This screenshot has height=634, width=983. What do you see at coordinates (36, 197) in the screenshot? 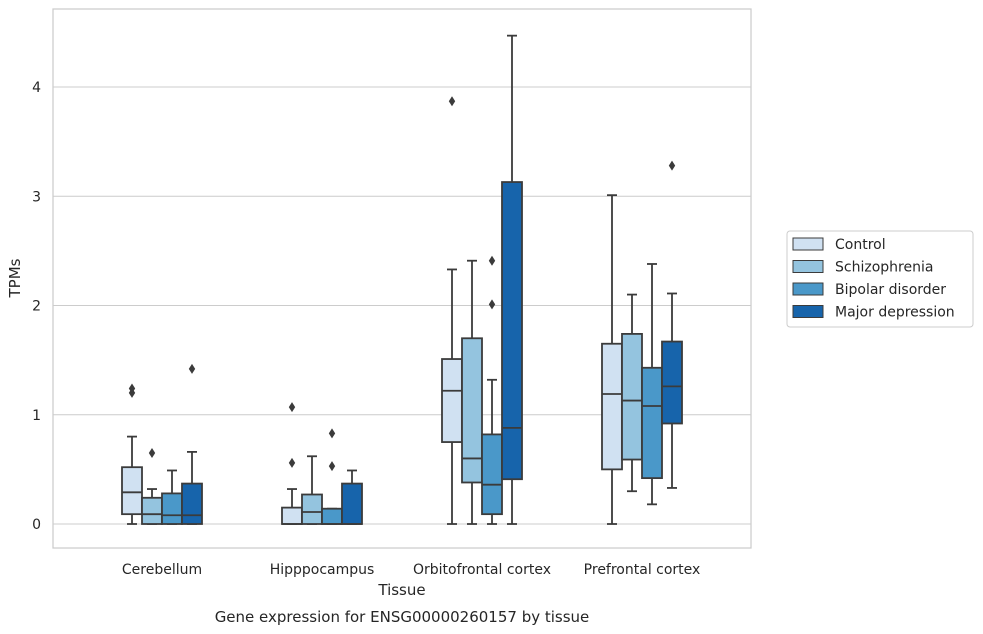
I see `y-tick-label: 3` at bounding box center [36, 197].